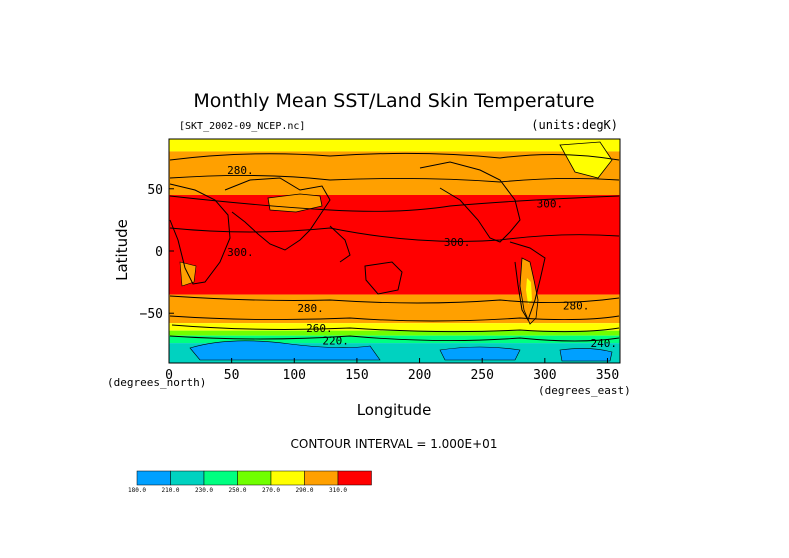 This screenshot has height=558, width=789. What do you see at coordinates (169, 375) in the screenshot?
I see `x-tick-label-0: 0` at bounding box center [169, 375].